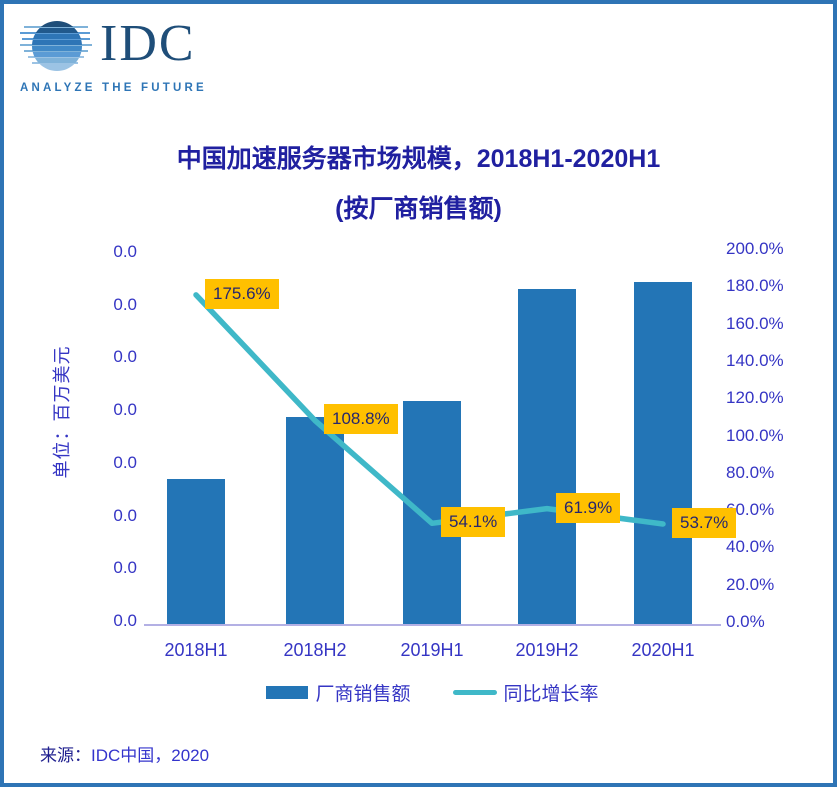 Image resolution: width=837 pixels, height=787 pixels. I want to click on idc-globe-icon, so click(56, 46).